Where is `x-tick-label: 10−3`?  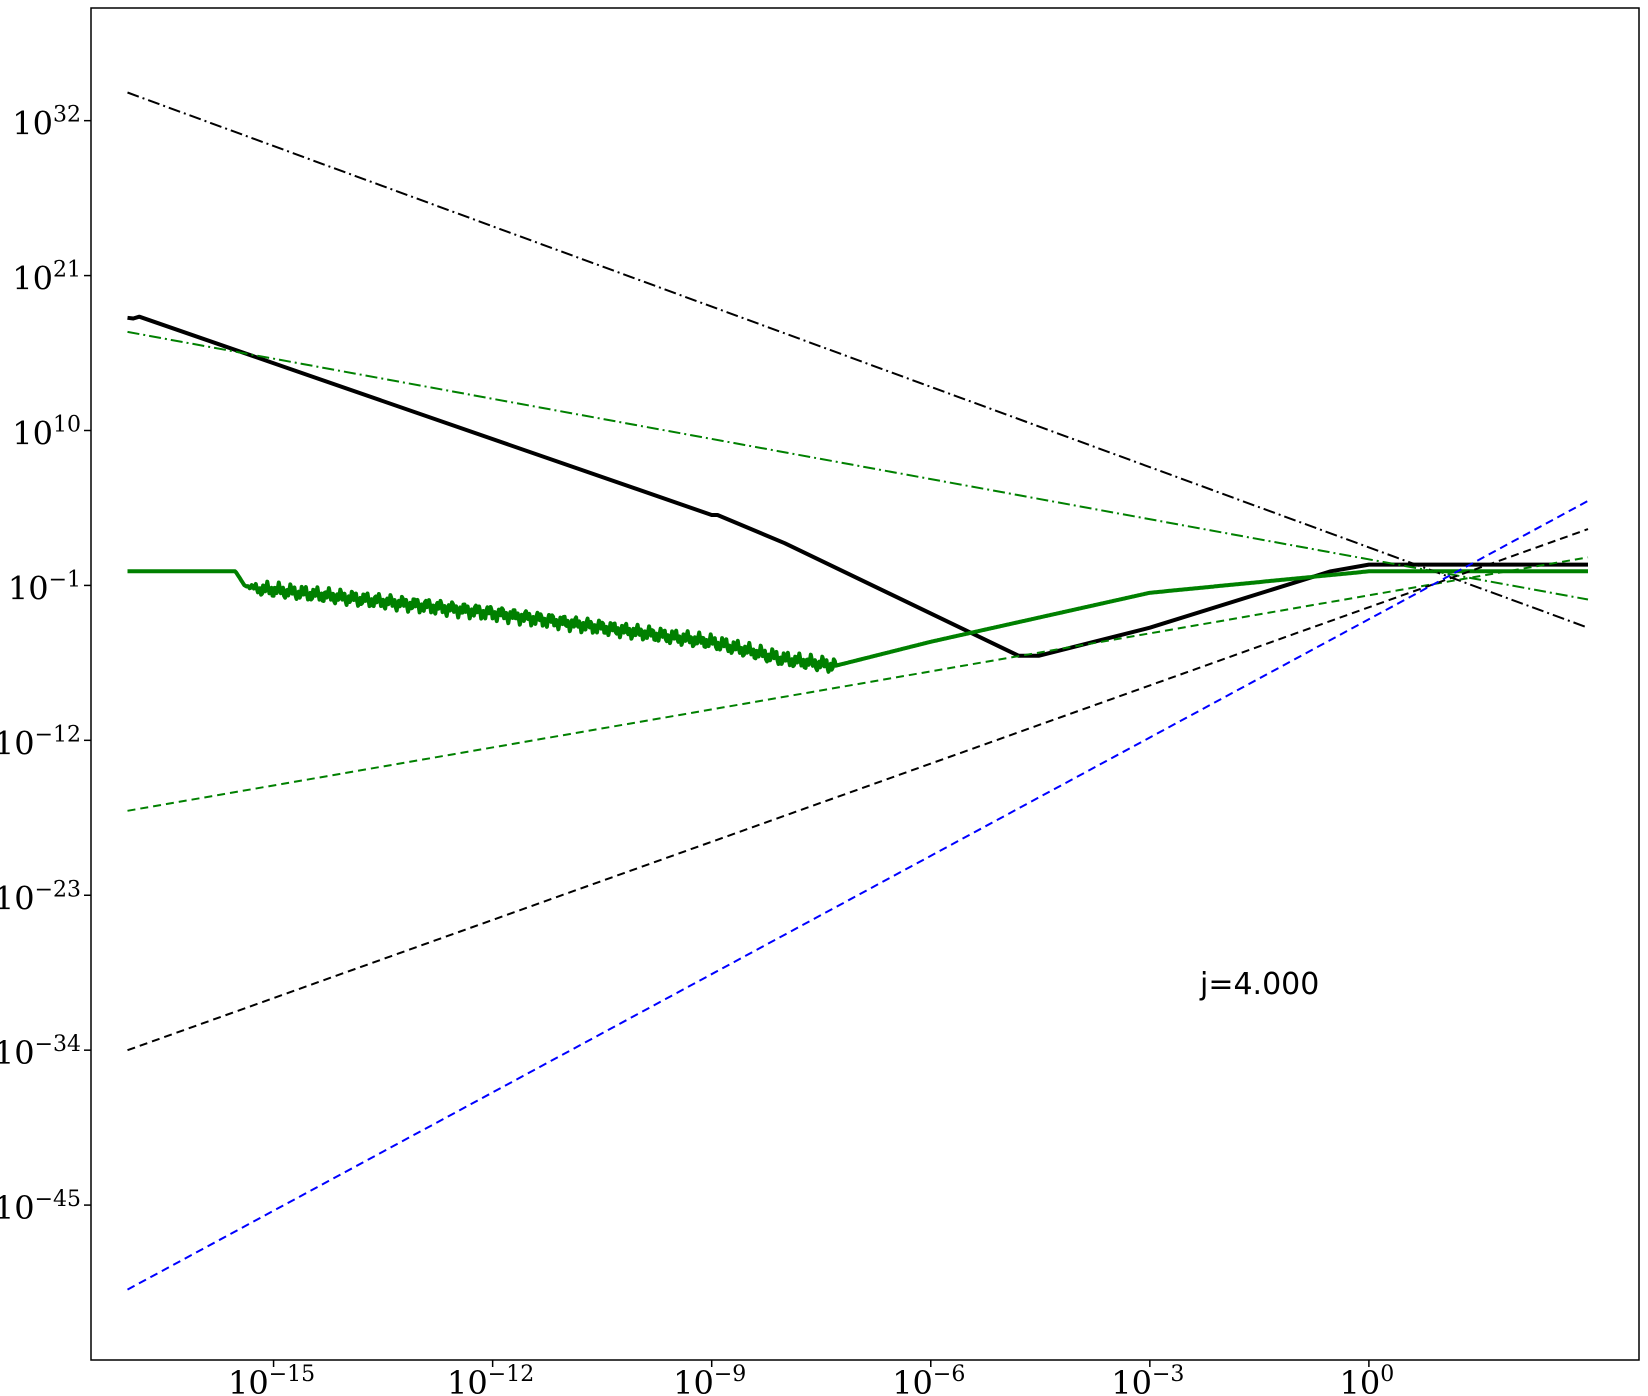 x-tick-label: 10−3 is located at coordinates (1147, 1379).